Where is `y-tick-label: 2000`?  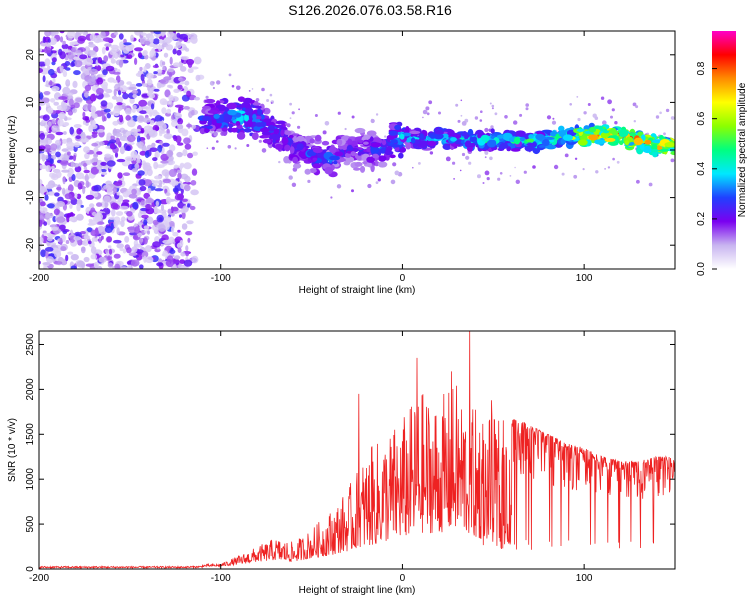 y-tick-label: 2000 is located at coordinates (30, 389).